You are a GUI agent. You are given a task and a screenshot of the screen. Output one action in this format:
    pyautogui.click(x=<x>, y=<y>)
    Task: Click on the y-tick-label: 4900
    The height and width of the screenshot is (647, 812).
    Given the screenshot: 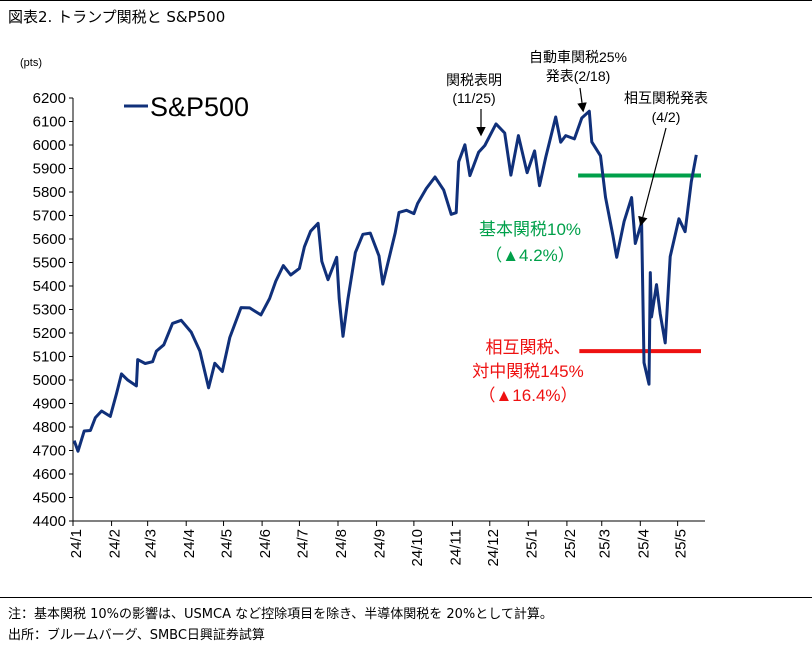 What is the action you would take?
    pyautogui.click(x=49, y=404)
    